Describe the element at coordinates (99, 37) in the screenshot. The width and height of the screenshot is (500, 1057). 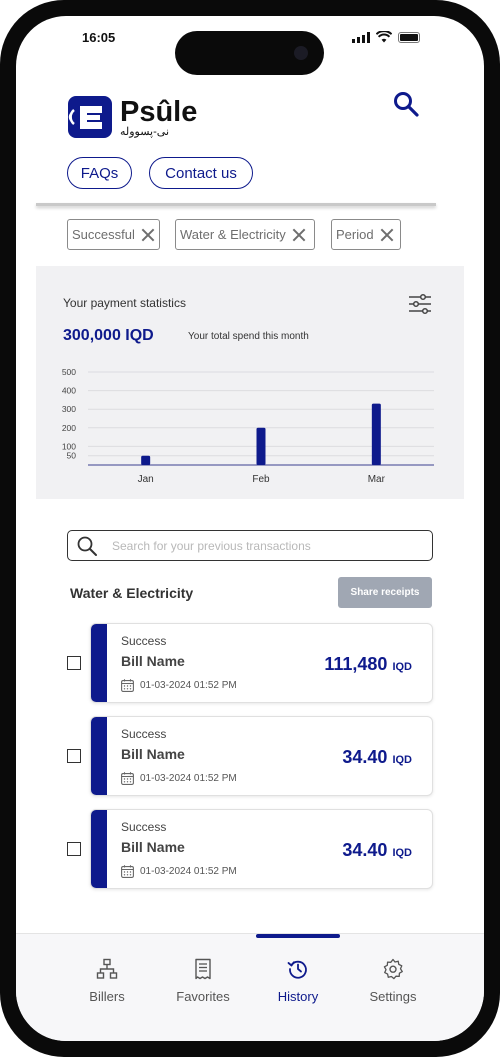
I see `status-time: 16:05` at that location.